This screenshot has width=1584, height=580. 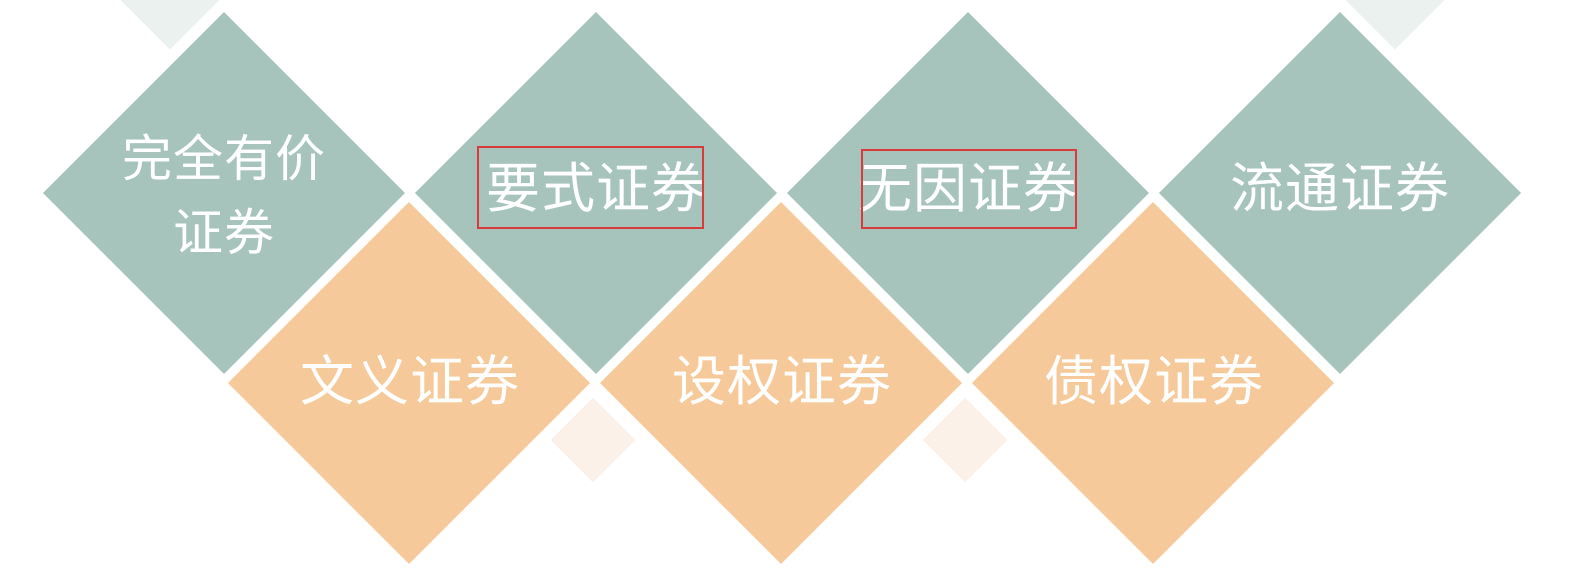 What do you see at coordinates (1154, 381) in the screenshot?
I see `label-zhaiquan: 债权证券` at bounding box center [1154, 381].